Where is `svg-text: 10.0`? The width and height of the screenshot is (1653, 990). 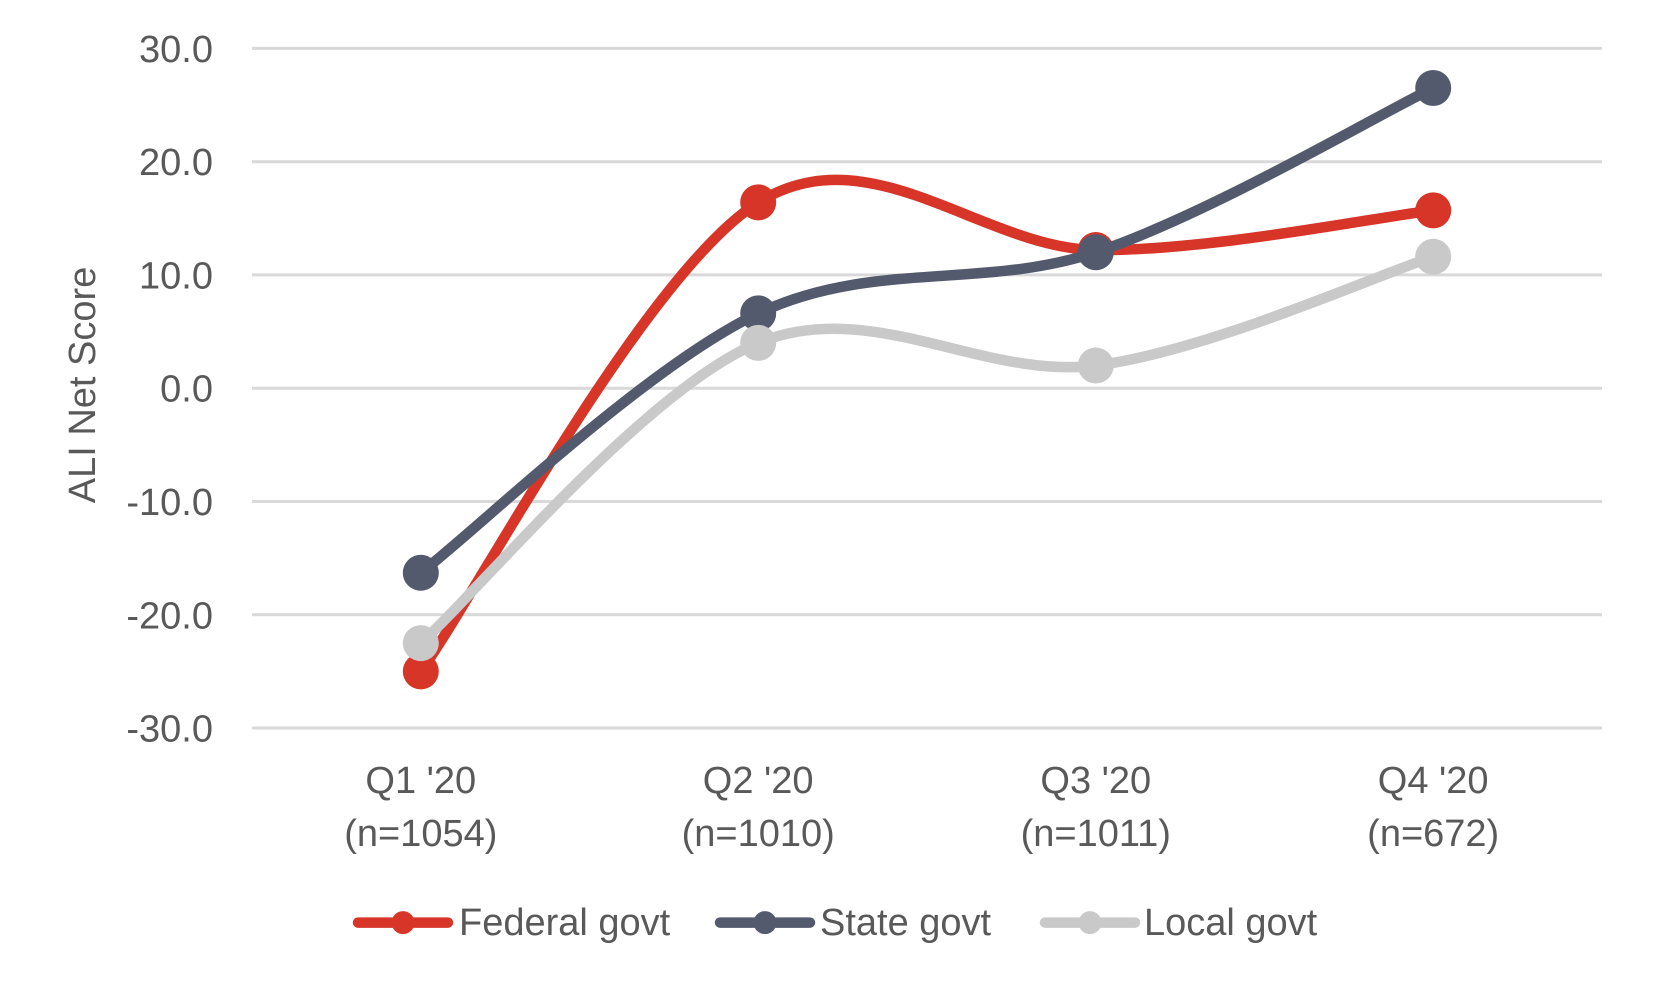 svg-text: 10.0 is located at coordinates (176, 276).